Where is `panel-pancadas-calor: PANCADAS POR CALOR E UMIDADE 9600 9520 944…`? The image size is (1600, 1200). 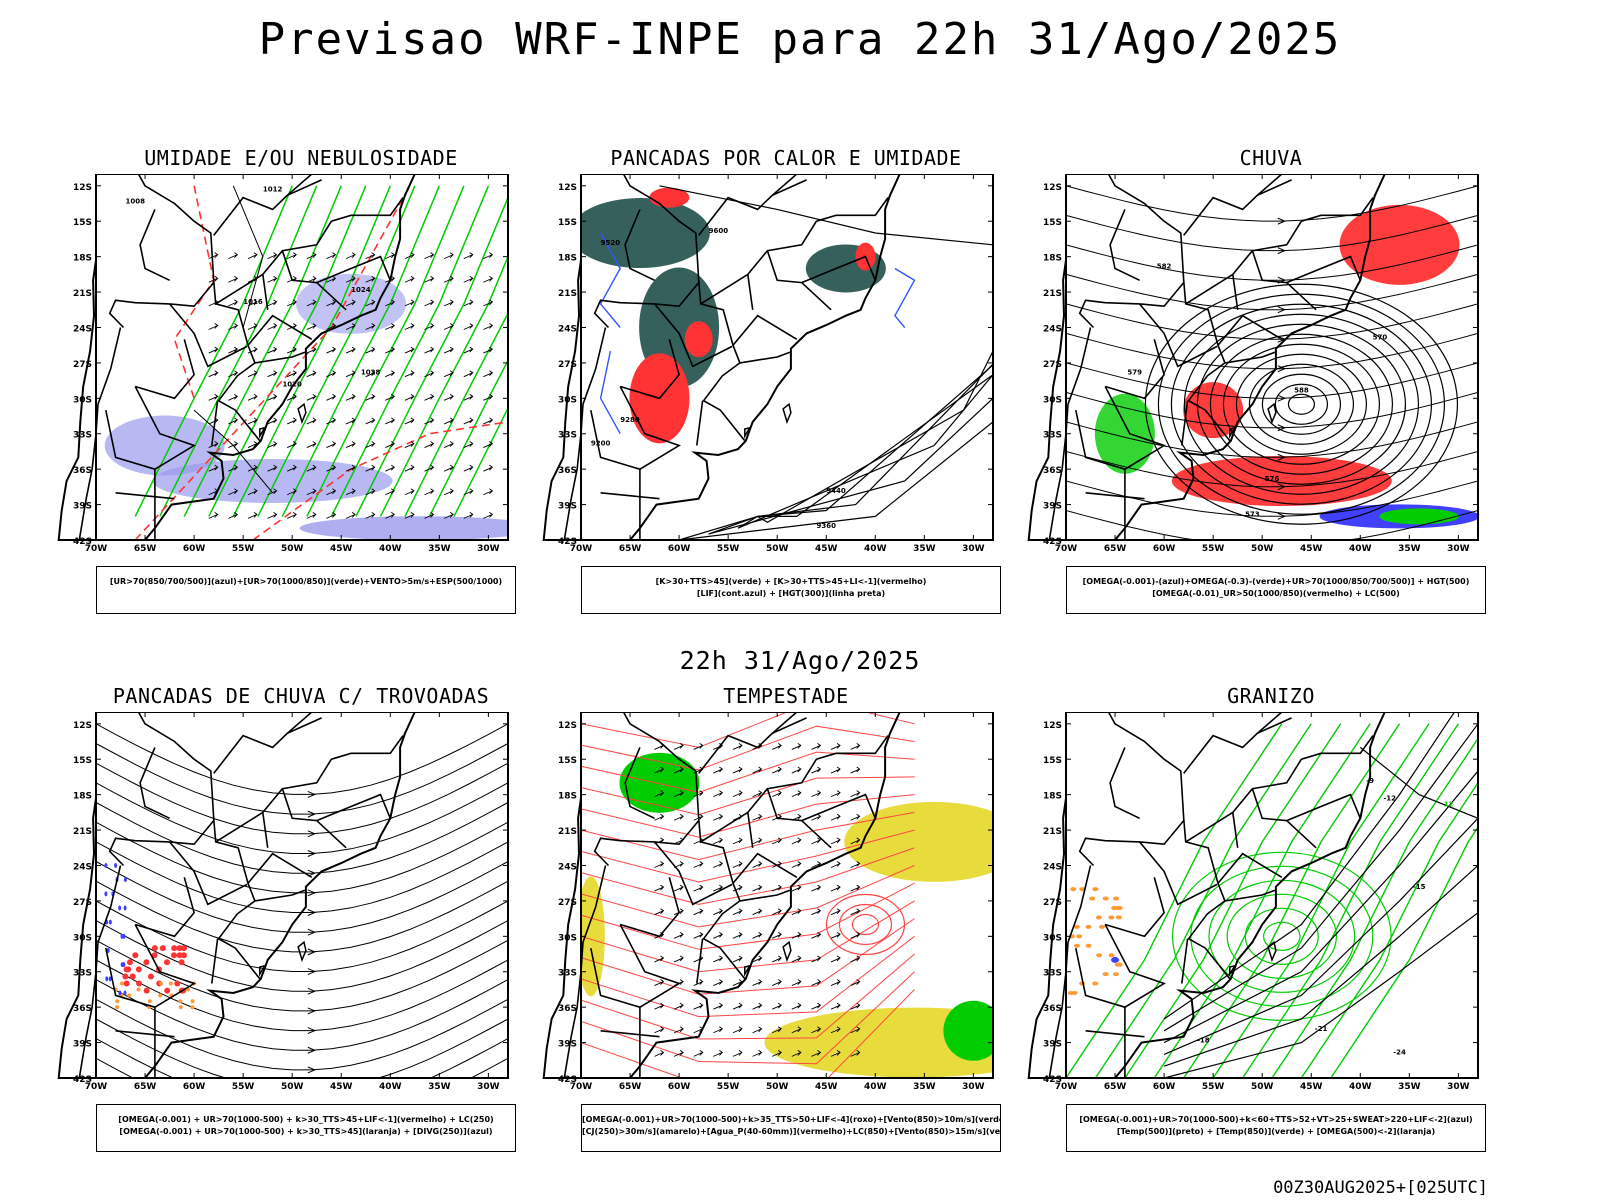
panel-pancadas-calor: PANCADAS POR CALOR E UMIDADE 9600 9520 944… is located at coordinates (786, 391).